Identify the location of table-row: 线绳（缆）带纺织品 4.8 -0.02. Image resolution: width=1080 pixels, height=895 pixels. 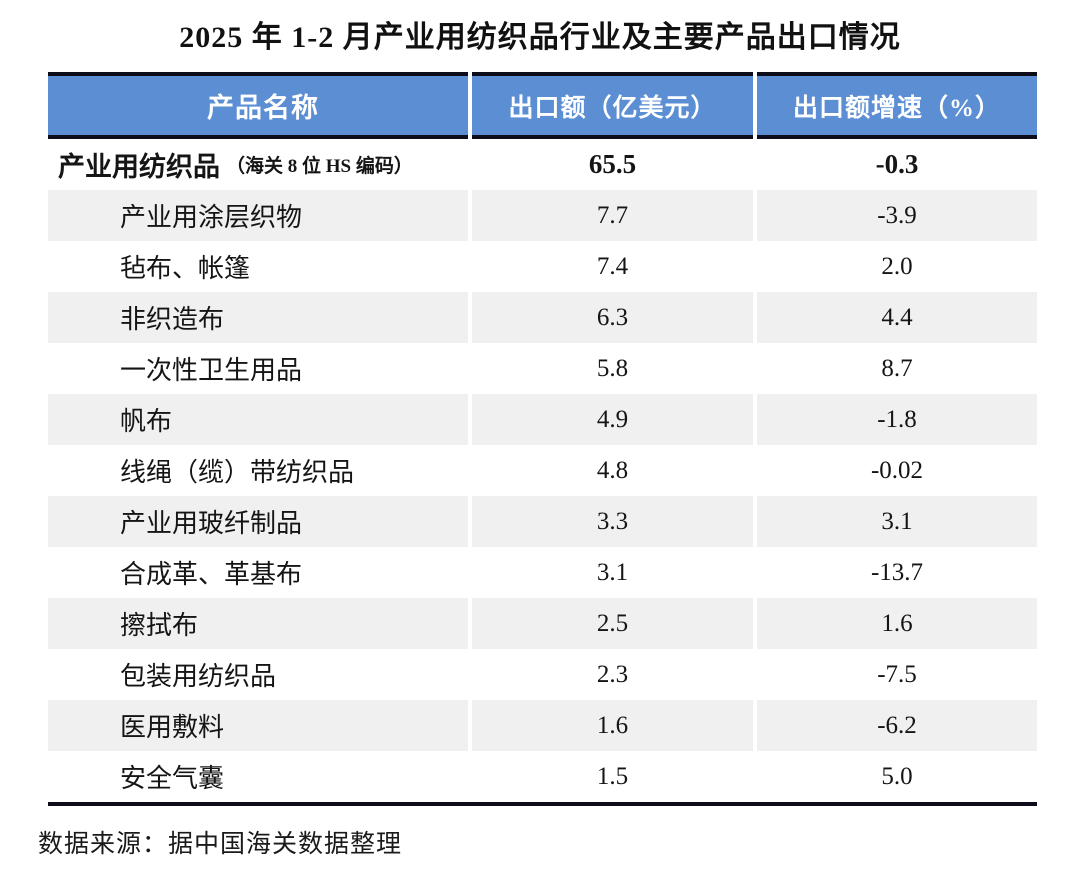
(542, 470).